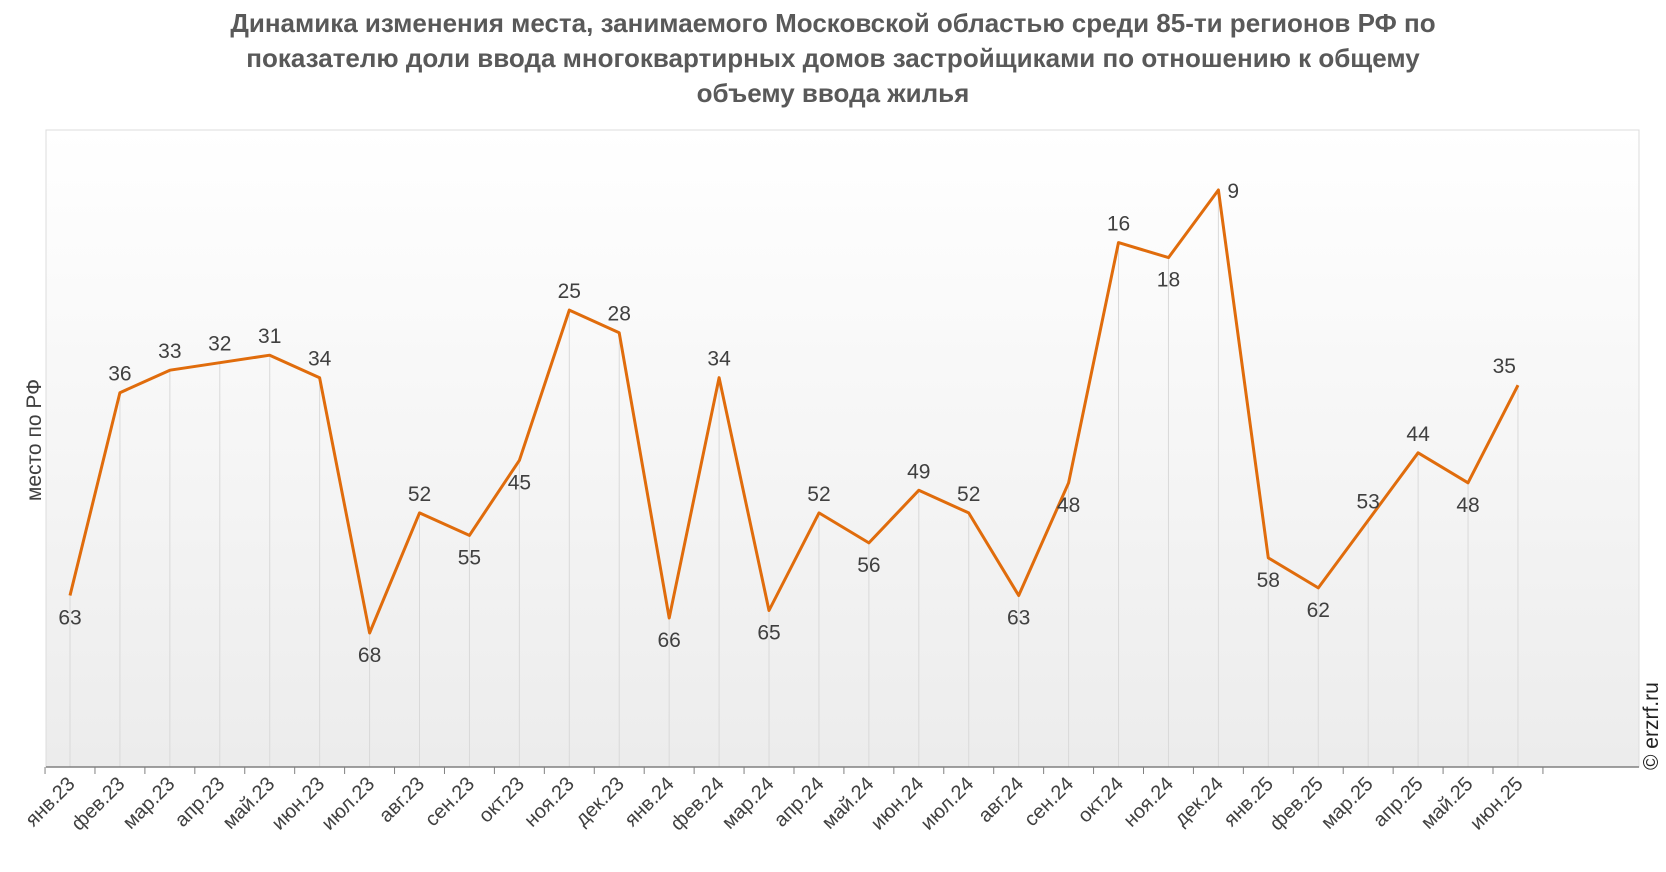  Describe the element at coordinates (1101, 800) in the screenshot. I see `x-tick-label: окт.24` at that location.